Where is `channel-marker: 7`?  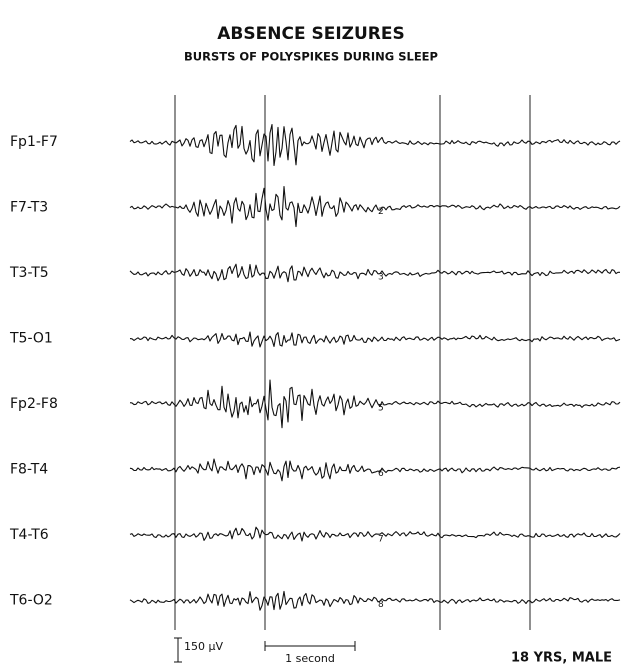
channel-marker: 7 is located at coordinates (381, 540).